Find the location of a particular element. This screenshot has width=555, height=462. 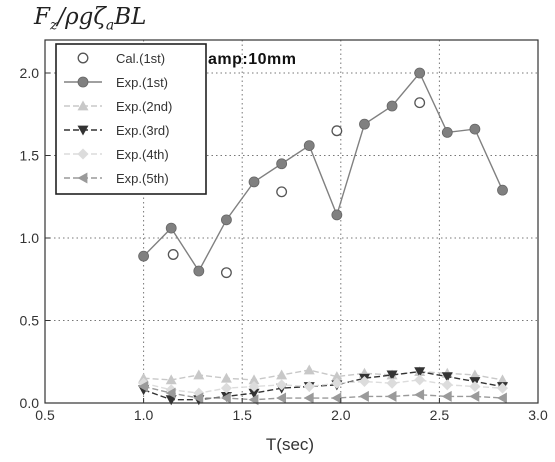

y-tick-label: 2.0 is located at coordinates (30, 73).